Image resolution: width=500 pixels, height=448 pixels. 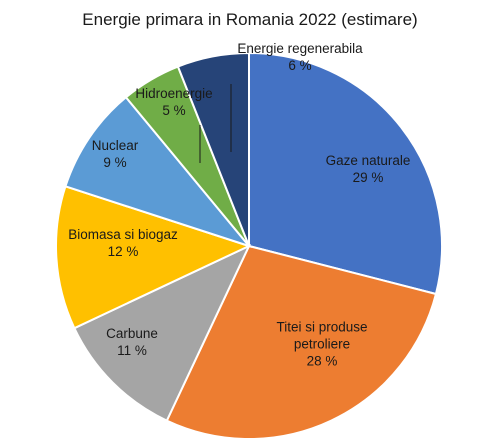 I want to click on slice-label-5: Nuclear 9 %, so click(x=115, y=154).